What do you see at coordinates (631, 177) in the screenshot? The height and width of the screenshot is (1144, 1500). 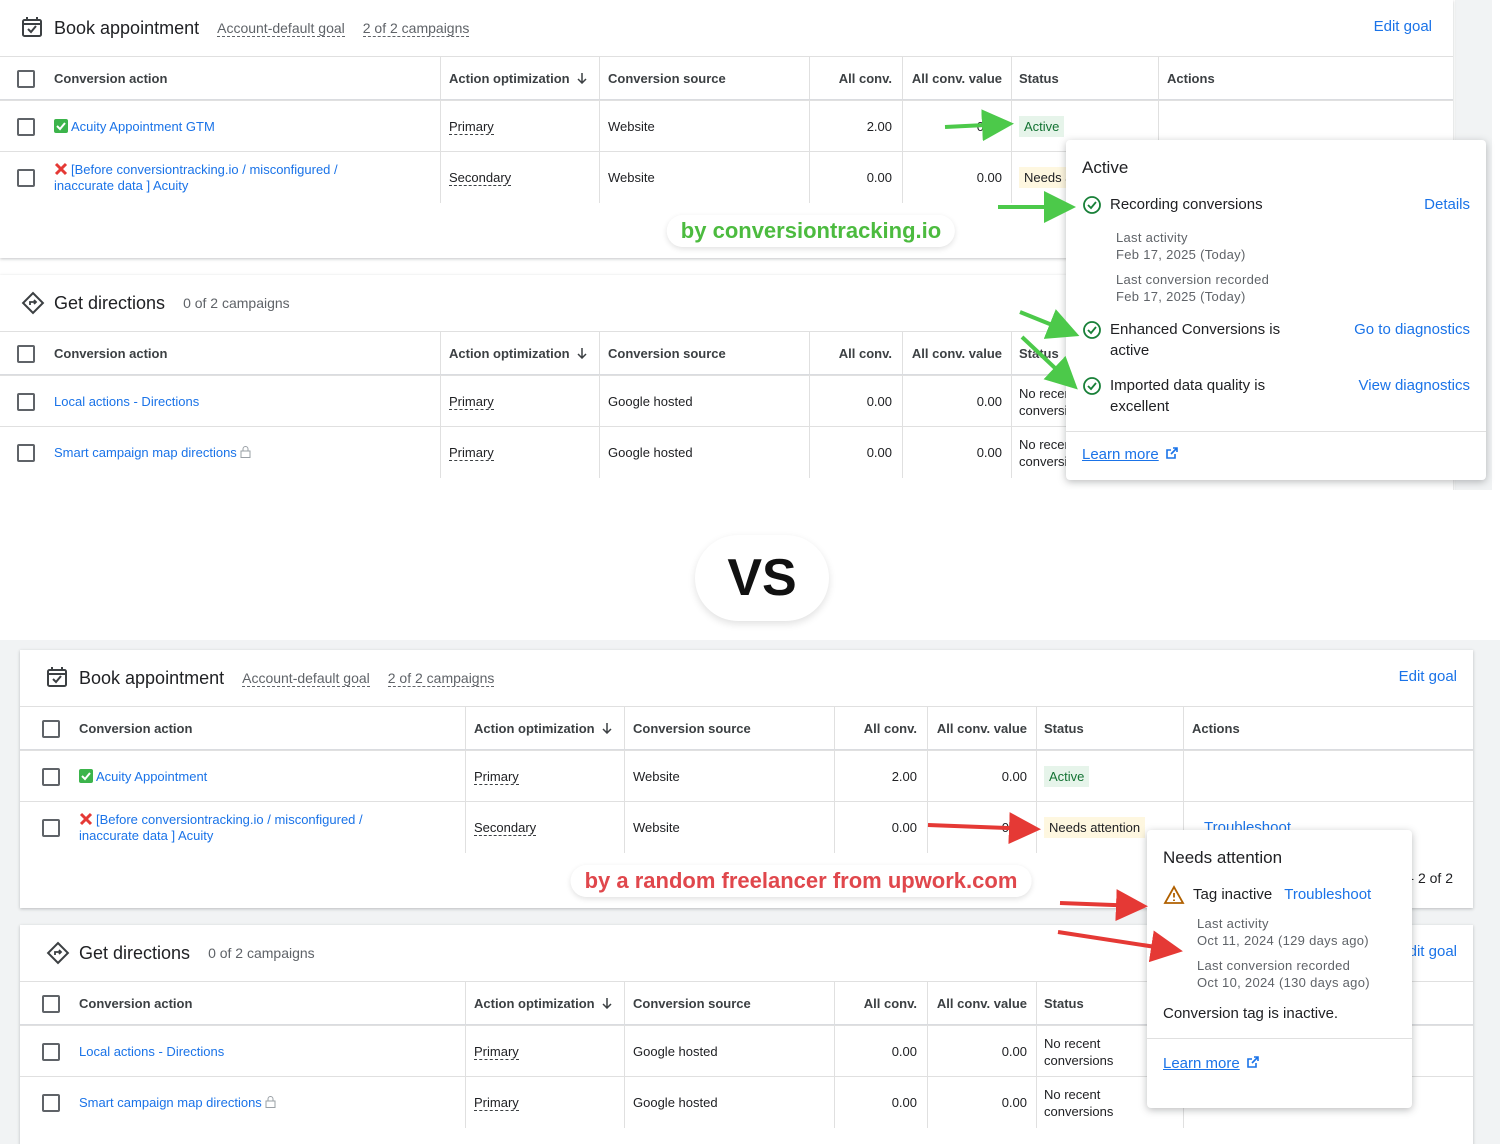 I see `conversion-source: Website` at bounding box center [631, 177].